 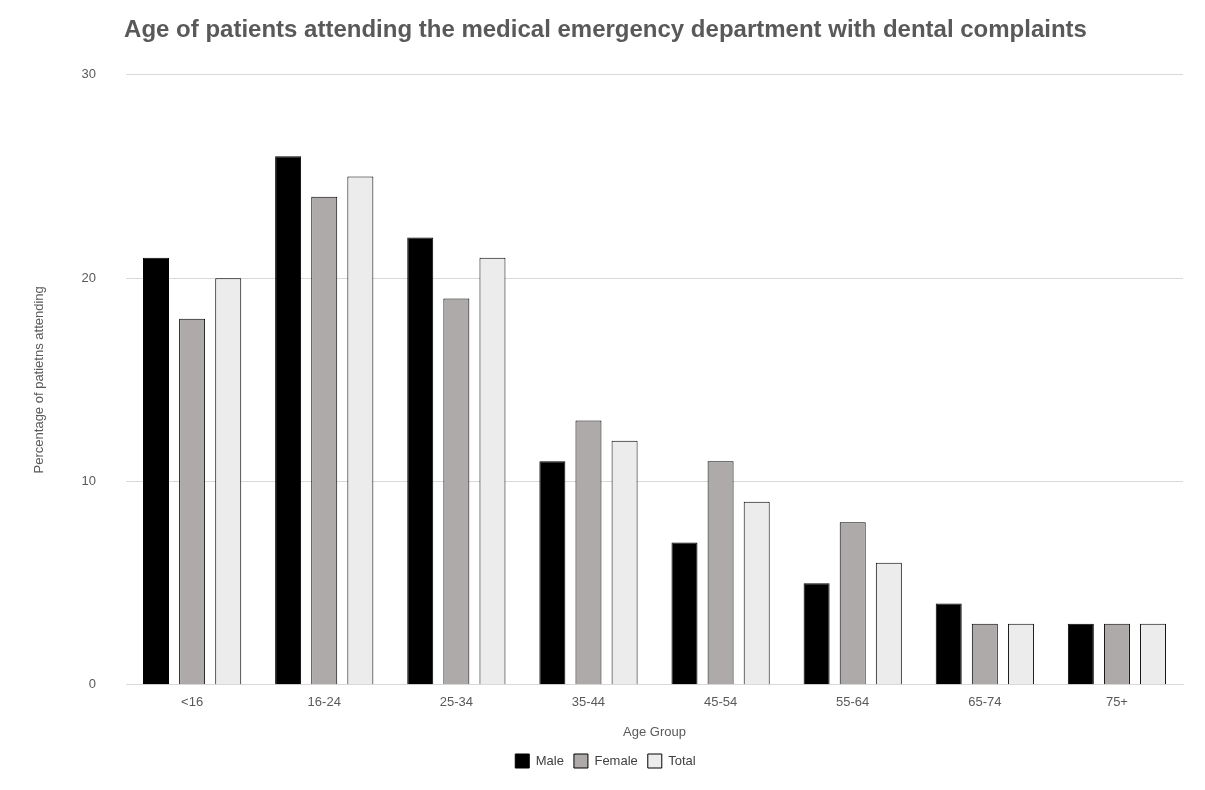 I want to click on x-tick-label: 16-24, so click(x=324, y=702).